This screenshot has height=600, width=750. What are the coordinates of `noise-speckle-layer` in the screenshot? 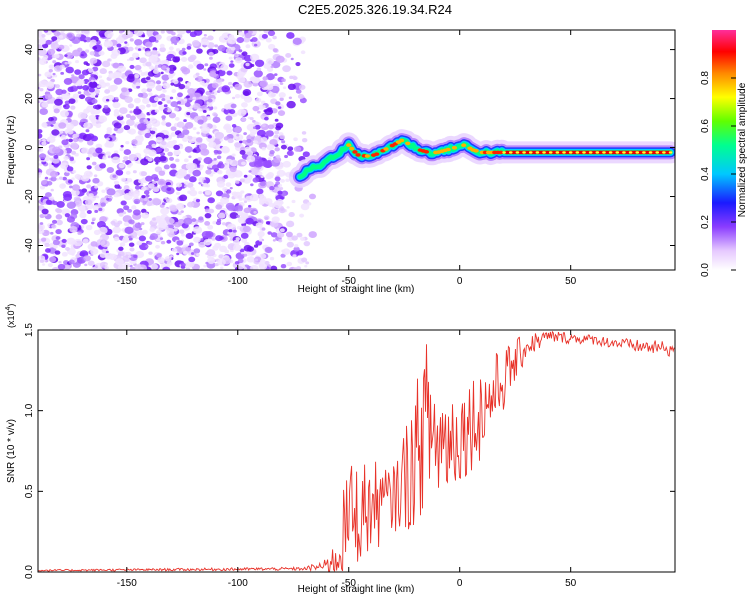 It's located at (177, 150).